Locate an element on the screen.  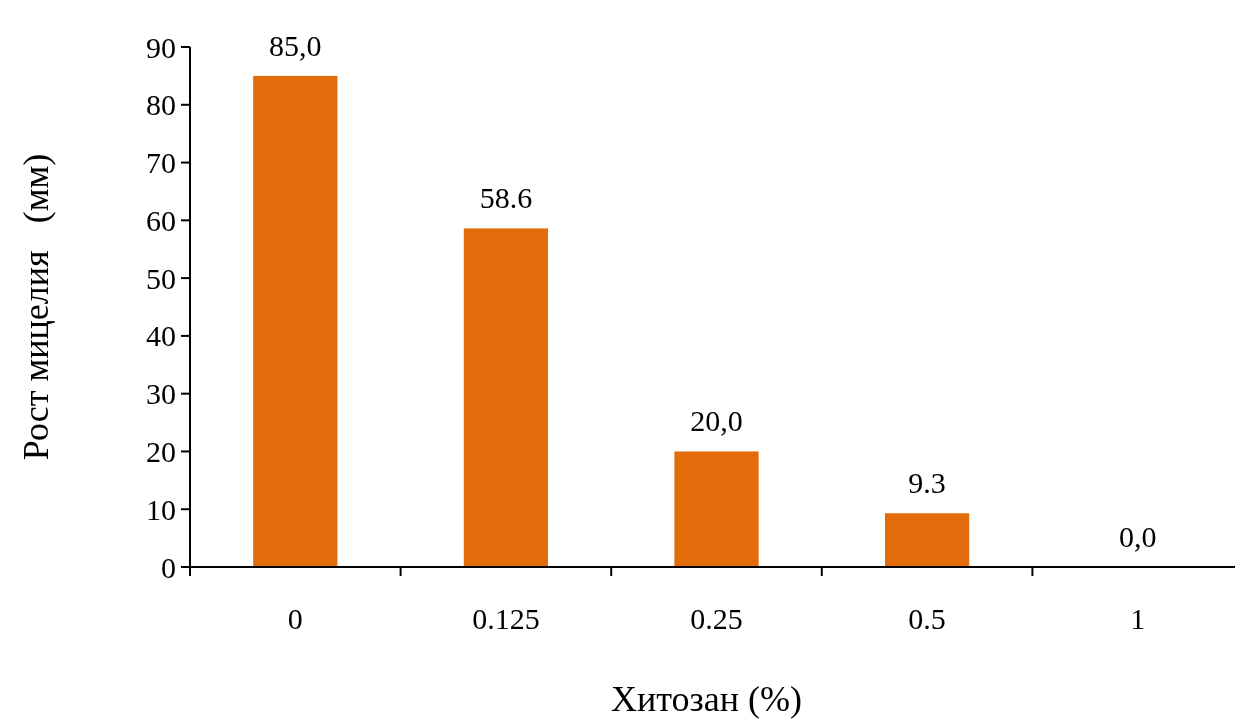
x-tick-label: 1 is located at coordinates (1138, 618).